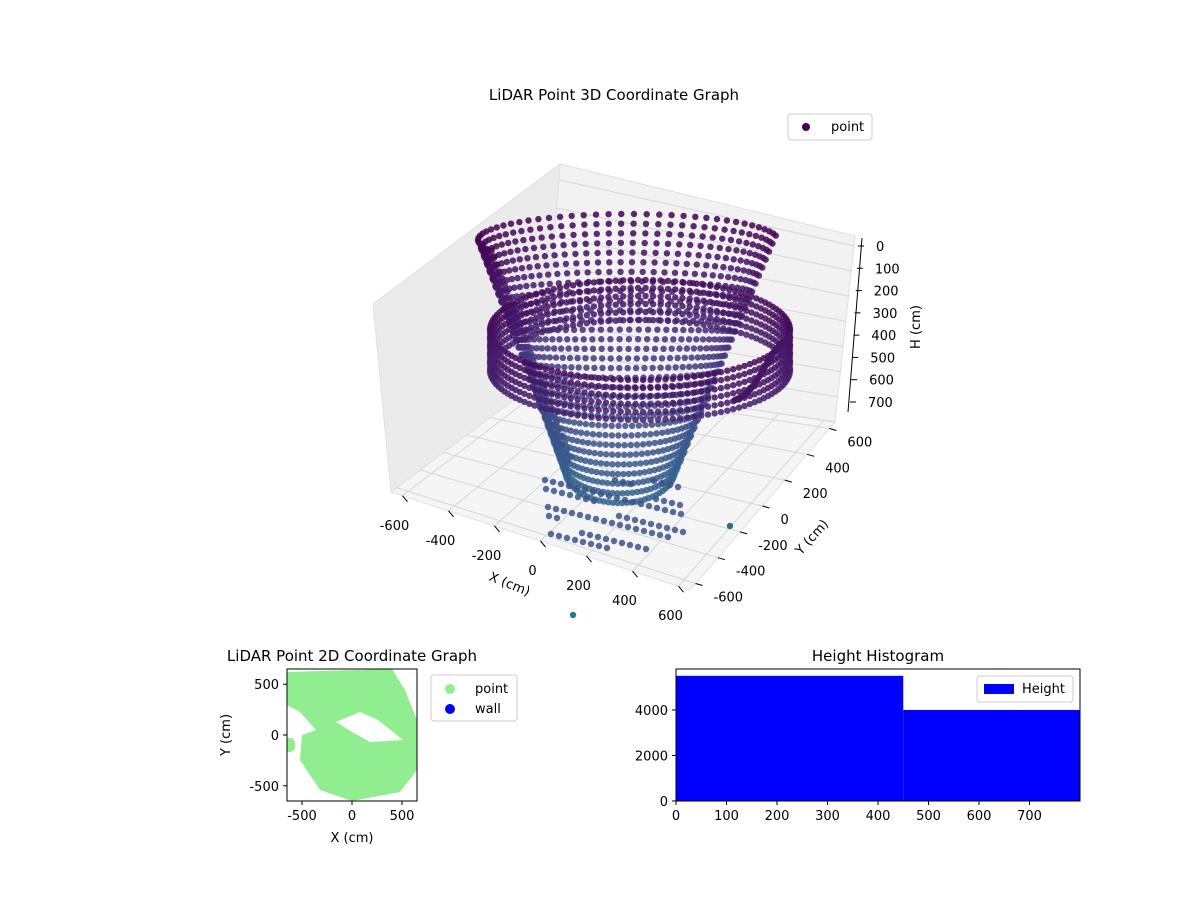 The height and width of the screenshot is (900, 1200). Describe the element at coordinates (635, 574) in the screenshot. I see `x-tick-mark` at that location.